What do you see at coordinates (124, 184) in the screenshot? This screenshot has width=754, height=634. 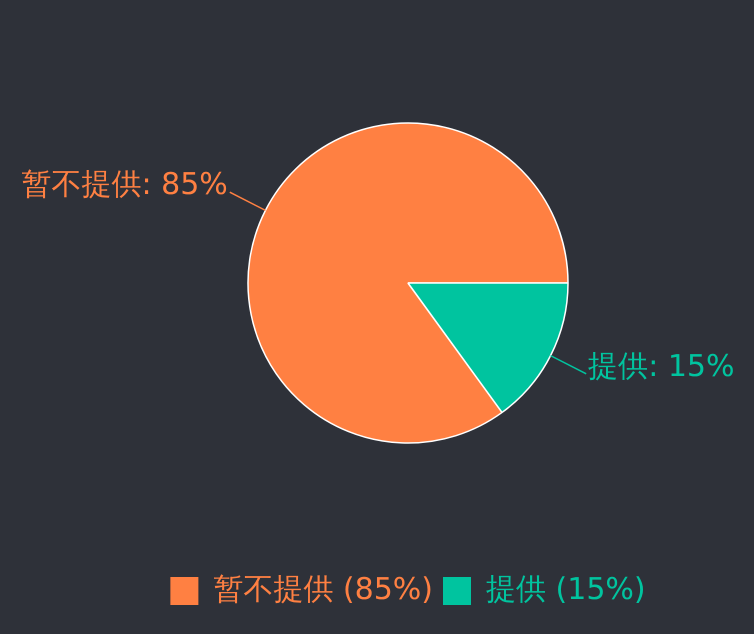 I see `data-label: 暂不提供: 85%` at bounding box center [124, 184].